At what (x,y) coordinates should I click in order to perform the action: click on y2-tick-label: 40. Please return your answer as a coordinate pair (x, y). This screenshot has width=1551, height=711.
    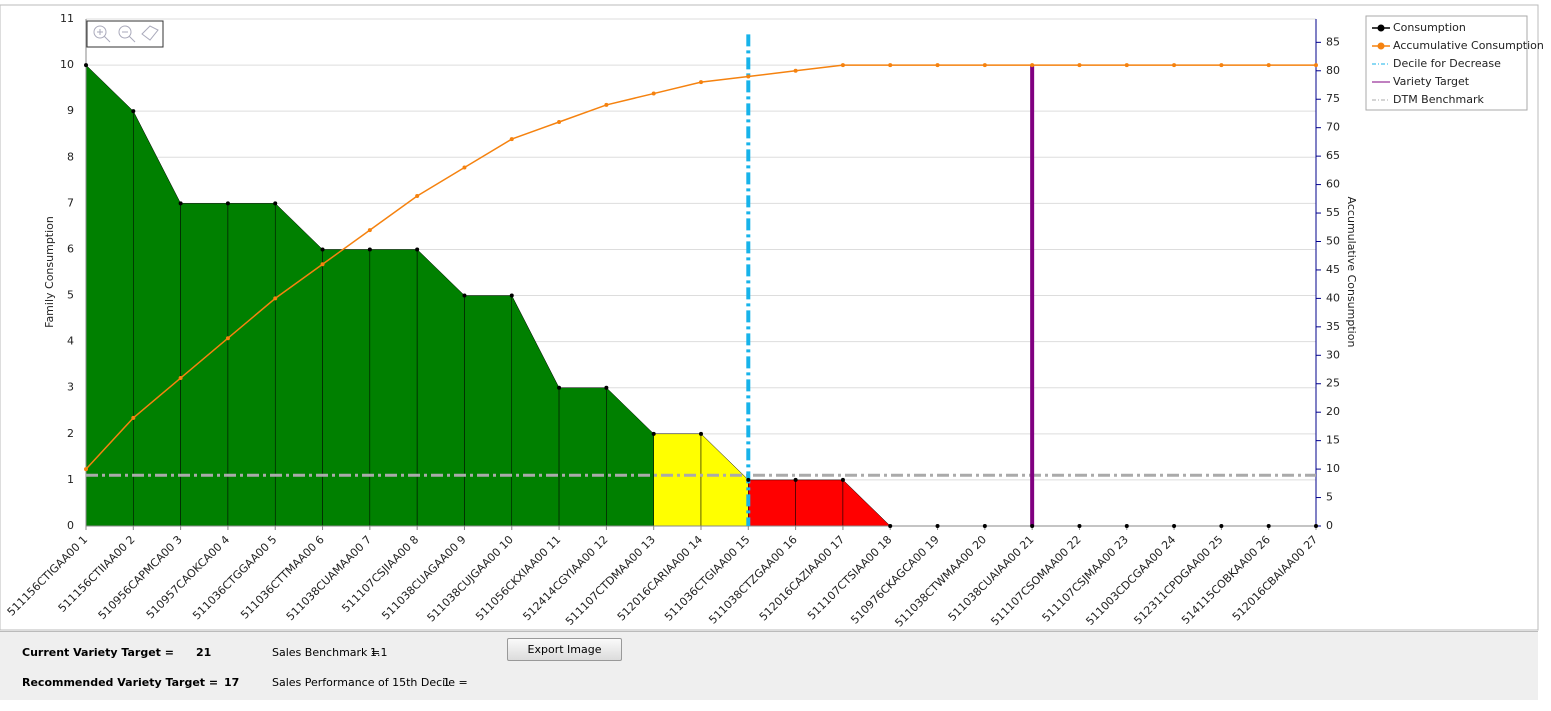
    Looking at the image, I should click on (1333, 297).